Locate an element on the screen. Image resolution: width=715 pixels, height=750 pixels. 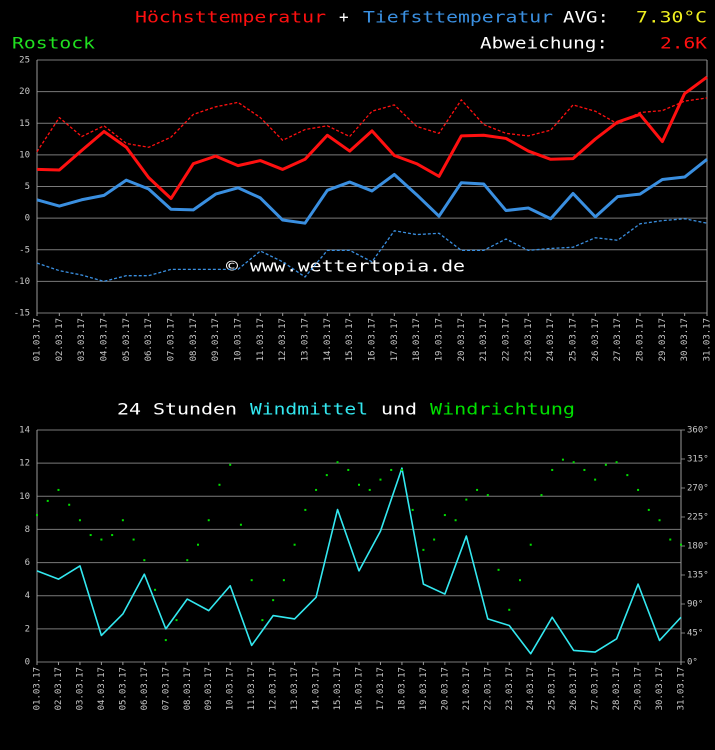
deviation-value: 2.6K is located at coordinates (683, 43).